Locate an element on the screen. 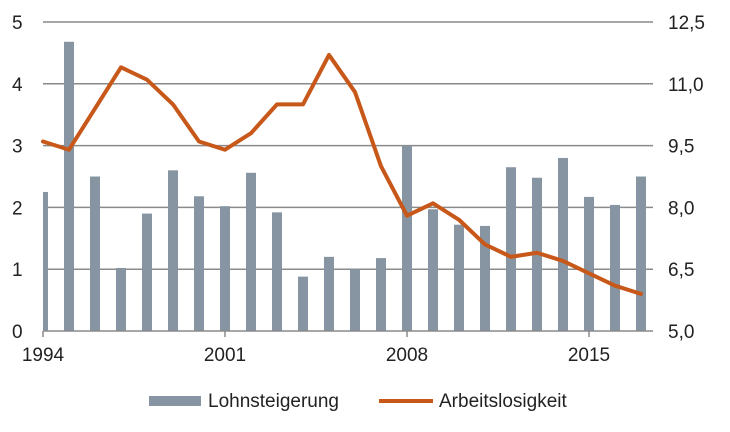 The width and height of the screenshot is (730, 432). legend-label-lohnsteigerung: Lohnsteigerung is located at coordinates (273, 401).